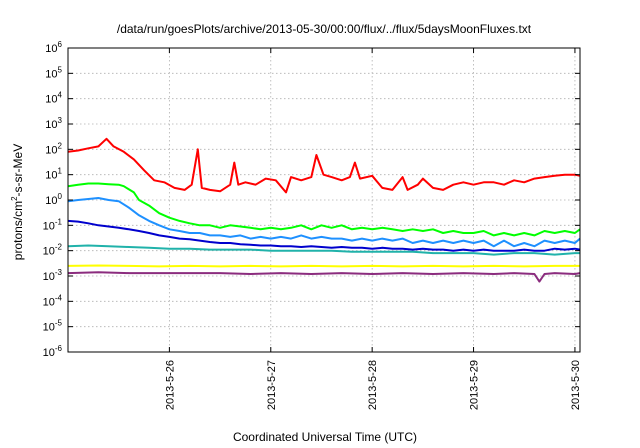  I want to click on y-tick-power: 3, so click(60, 120).